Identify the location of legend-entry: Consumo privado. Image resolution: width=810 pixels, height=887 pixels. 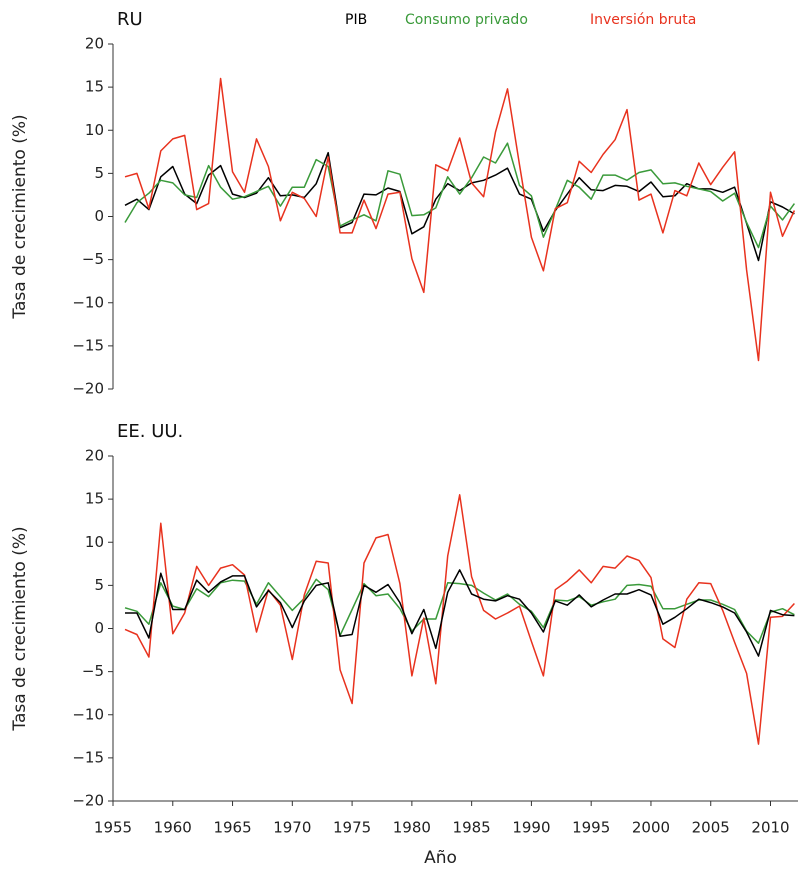
(466, 20).